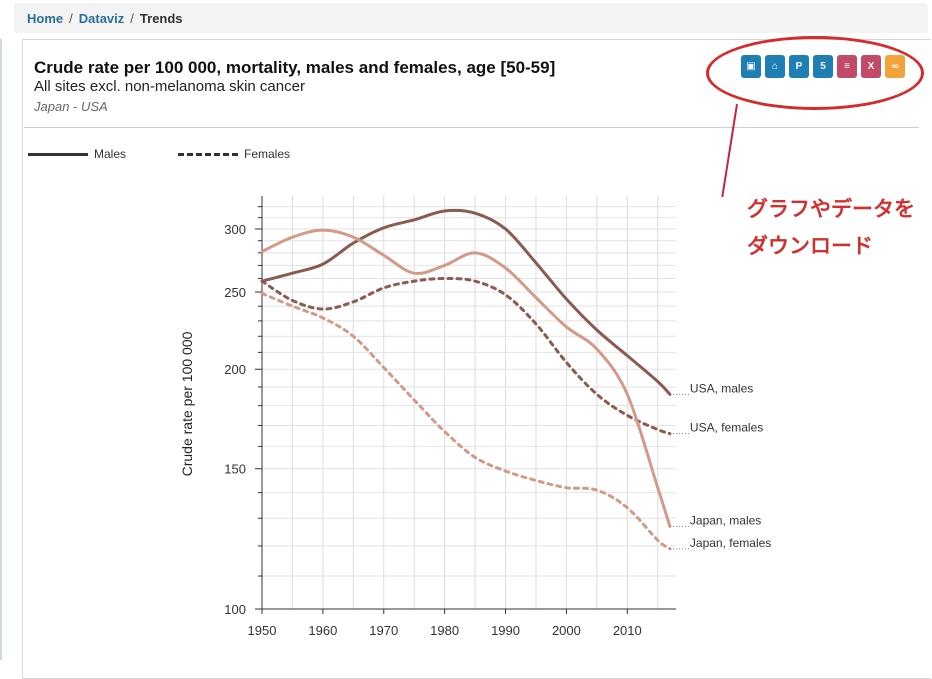 The height and width of the screenshot is (679, 932). What do you see at coordinates (471, 18) in the screenshot?
I see `breadcrumb: Home / Dataviz / Trends` at bounding box center [471, 18].